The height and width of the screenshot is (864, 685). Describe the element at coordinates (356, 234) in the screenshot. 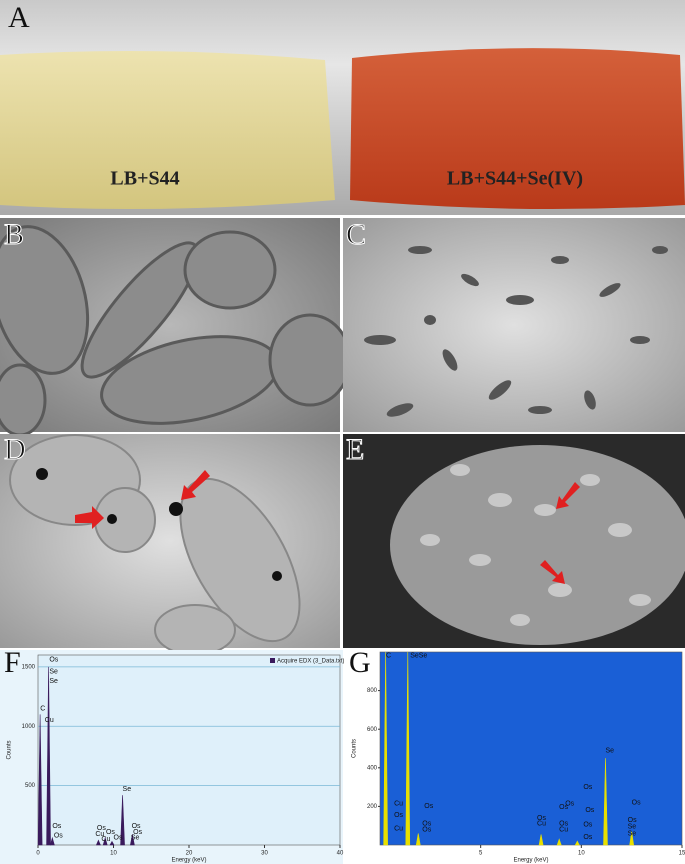

I see `panel-label: C` at that location.